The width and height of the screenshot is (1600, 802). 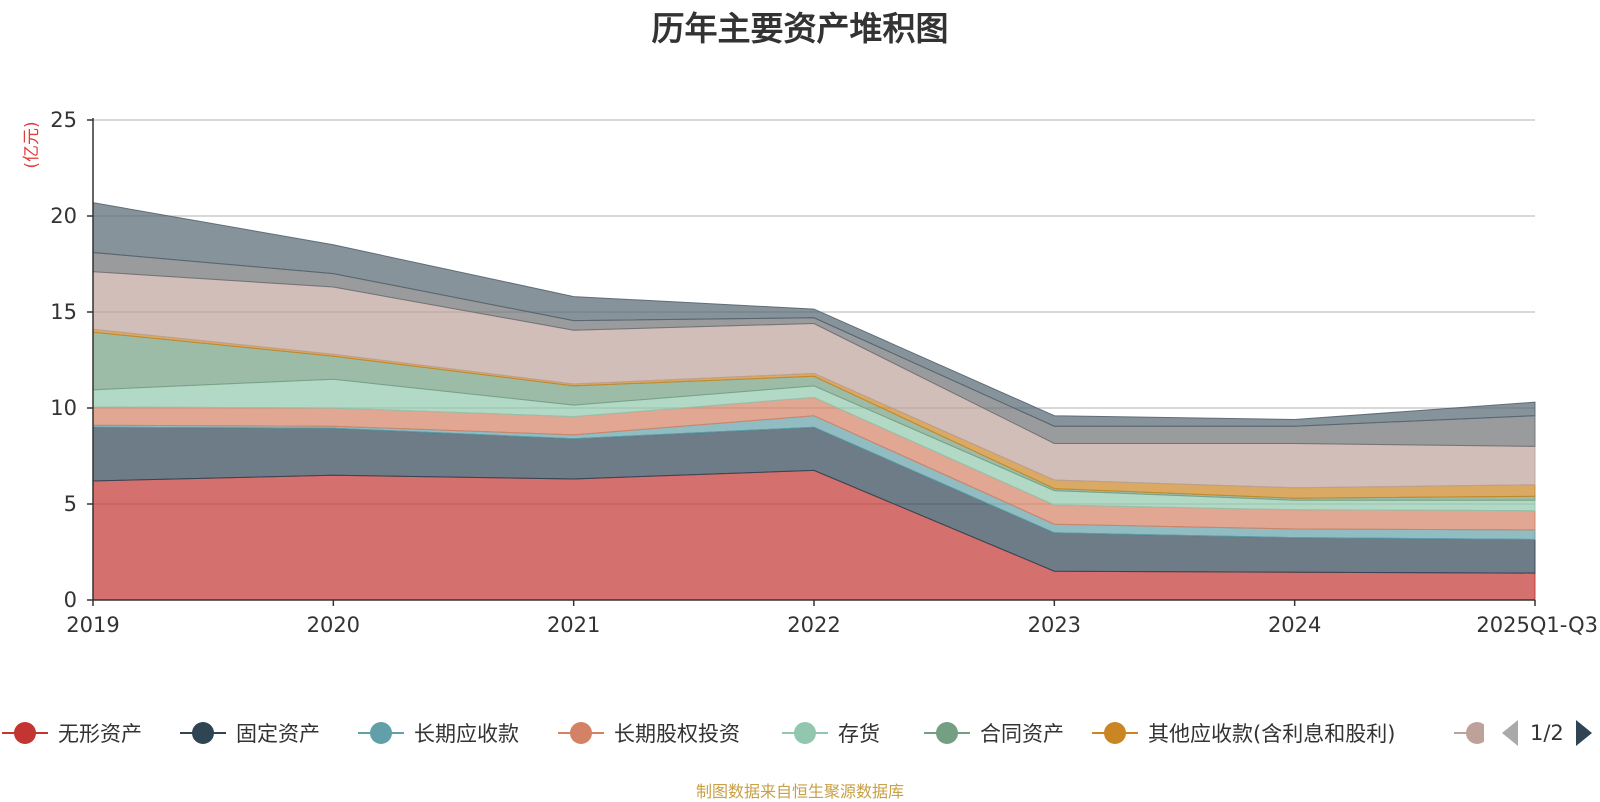 What do you see at coordinates (859, 734) in the screenshot?
I see `legend-label: 存货` at bounding box center [859, 734].